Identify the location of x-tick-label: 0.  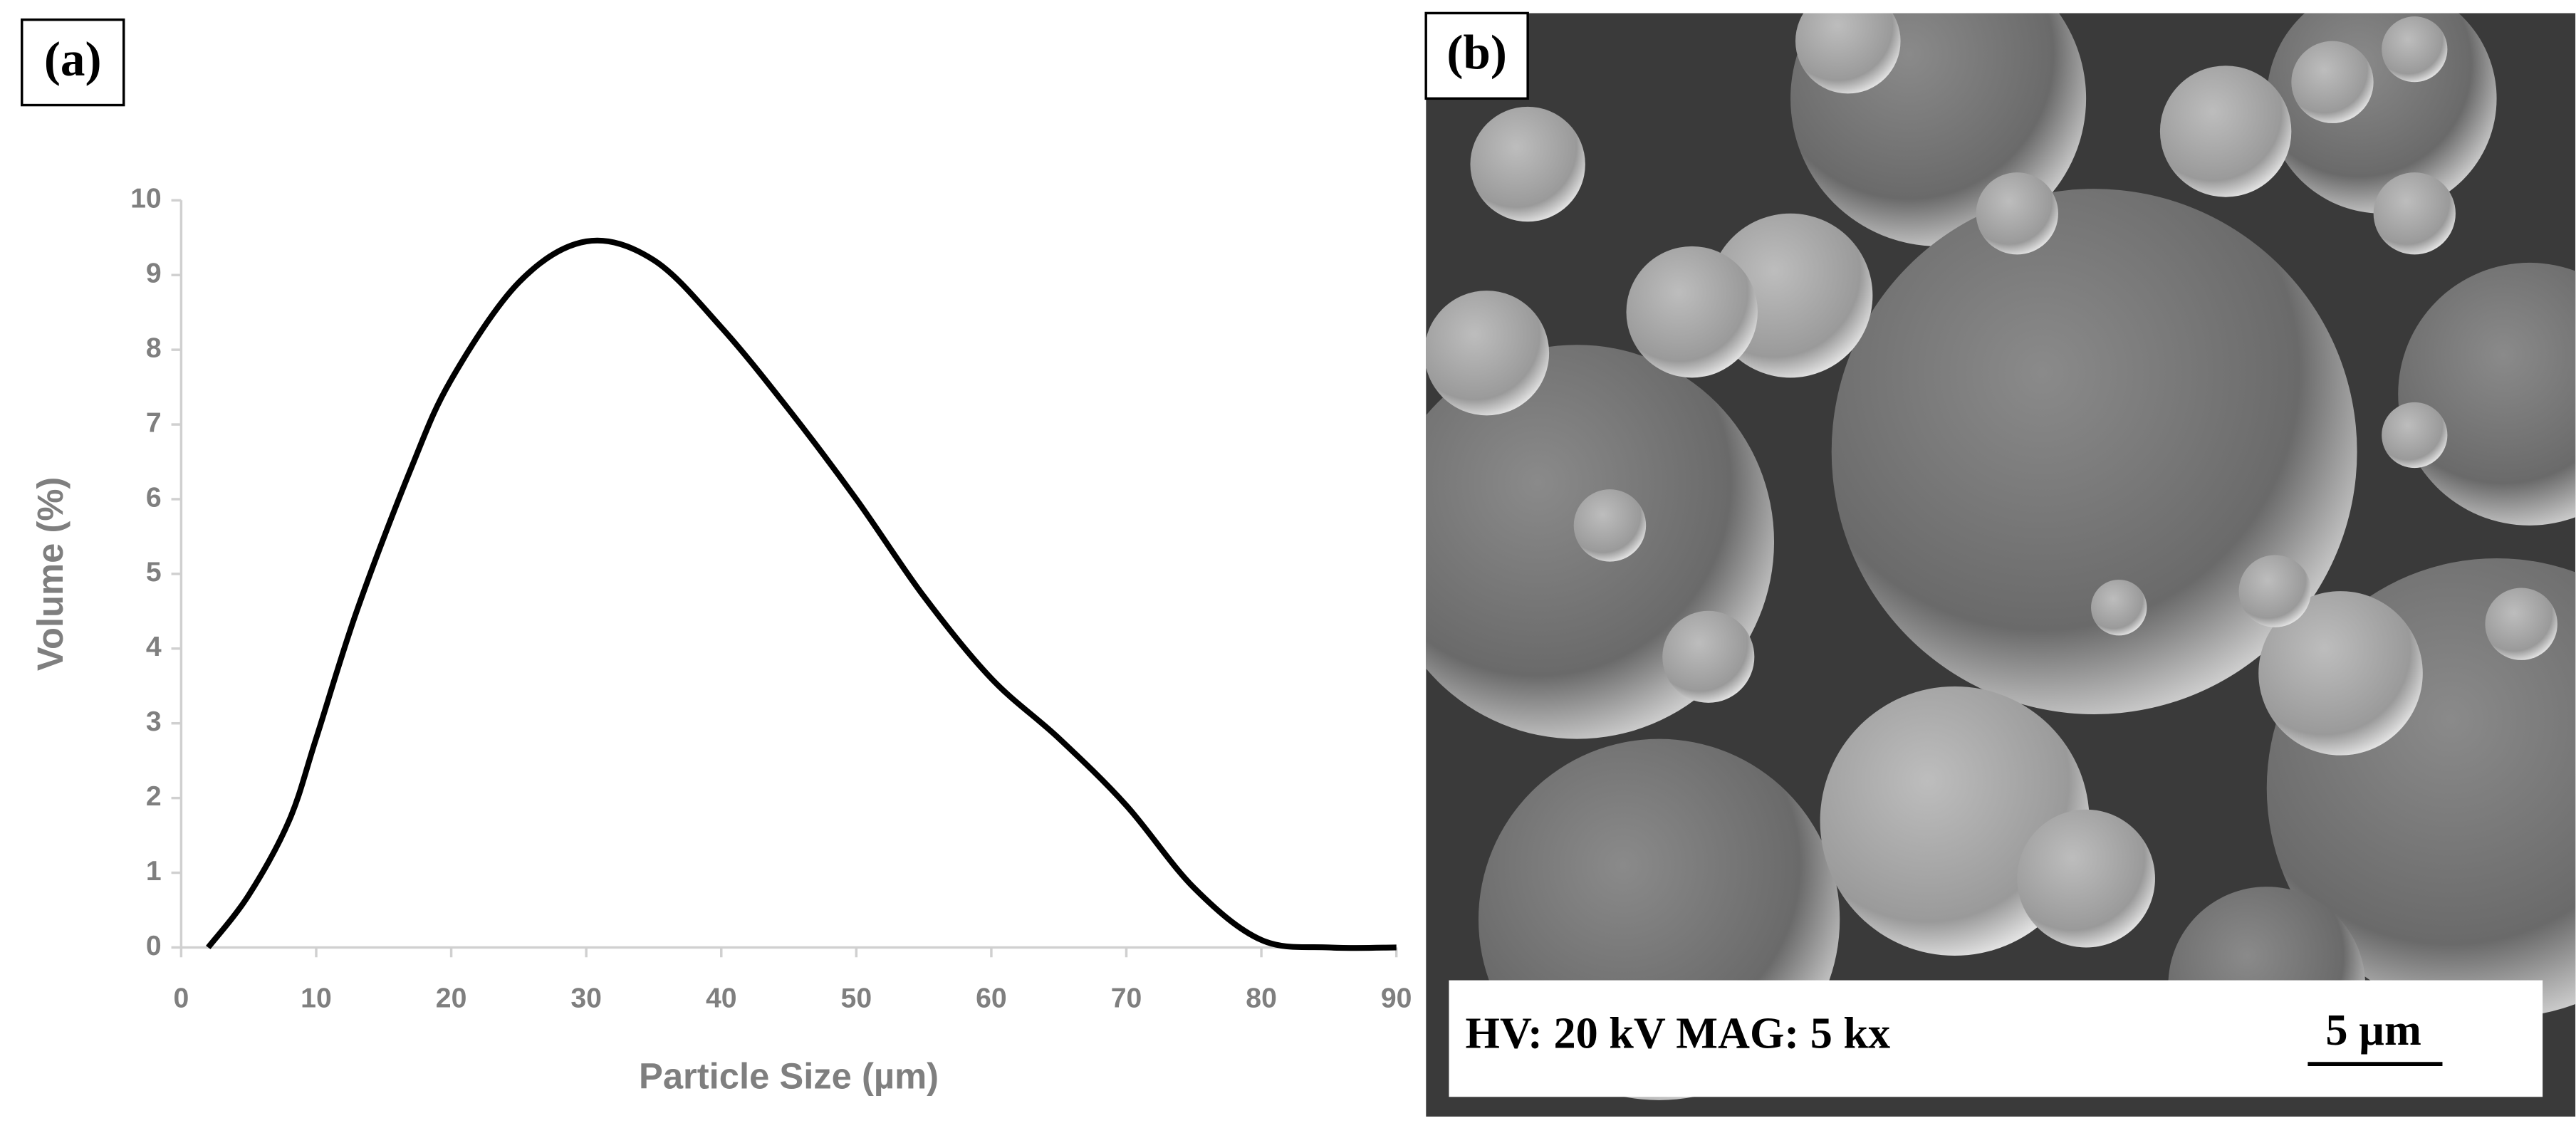
(181, 999).